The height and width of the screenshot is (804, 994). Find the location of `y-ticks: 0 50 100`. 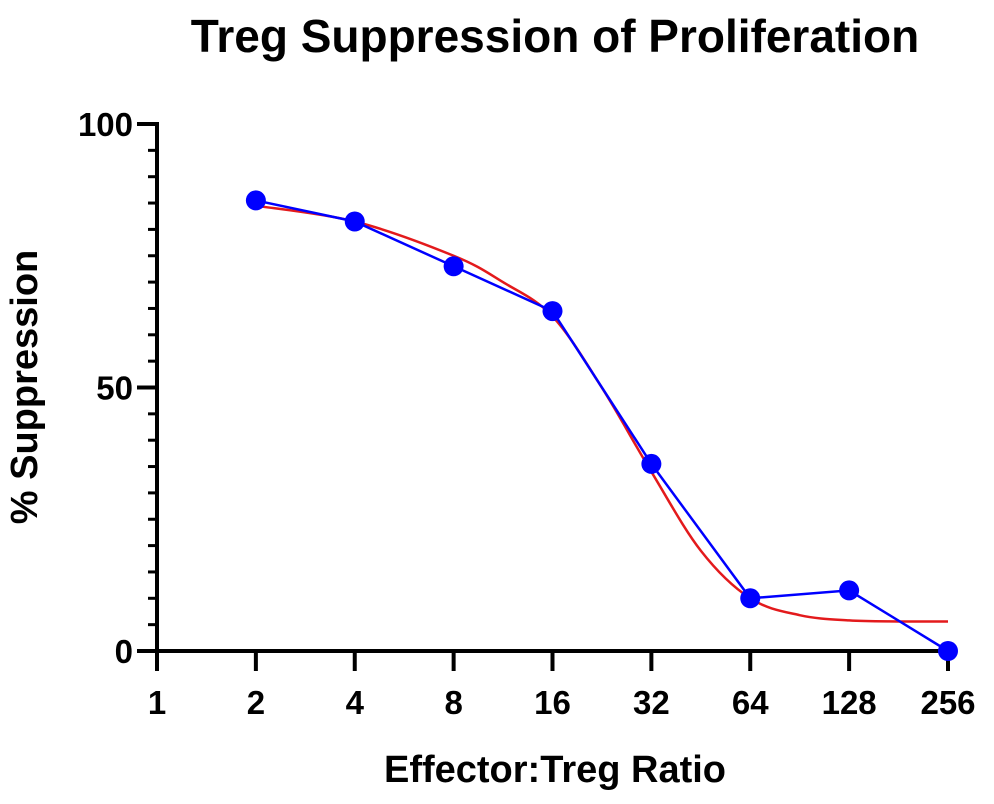

y-ticks: 0 50 100 is located at coordinates (117, 388).